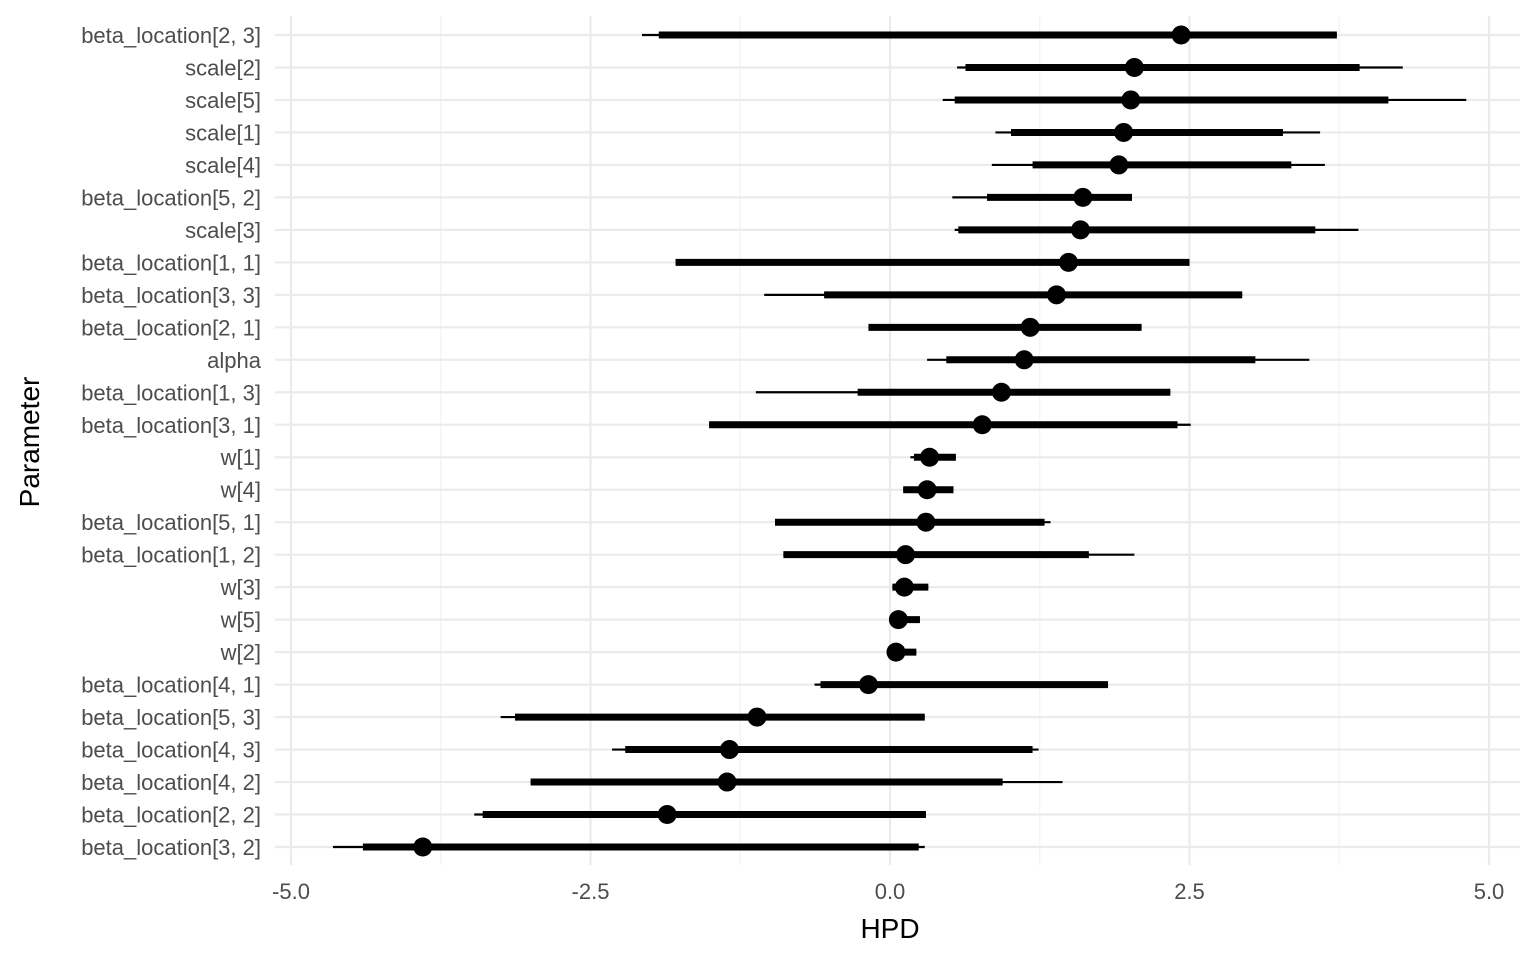 The image size is (1536, 960). I want to click on y-tick-label: beta_location[4, 3], so click(171, 750).